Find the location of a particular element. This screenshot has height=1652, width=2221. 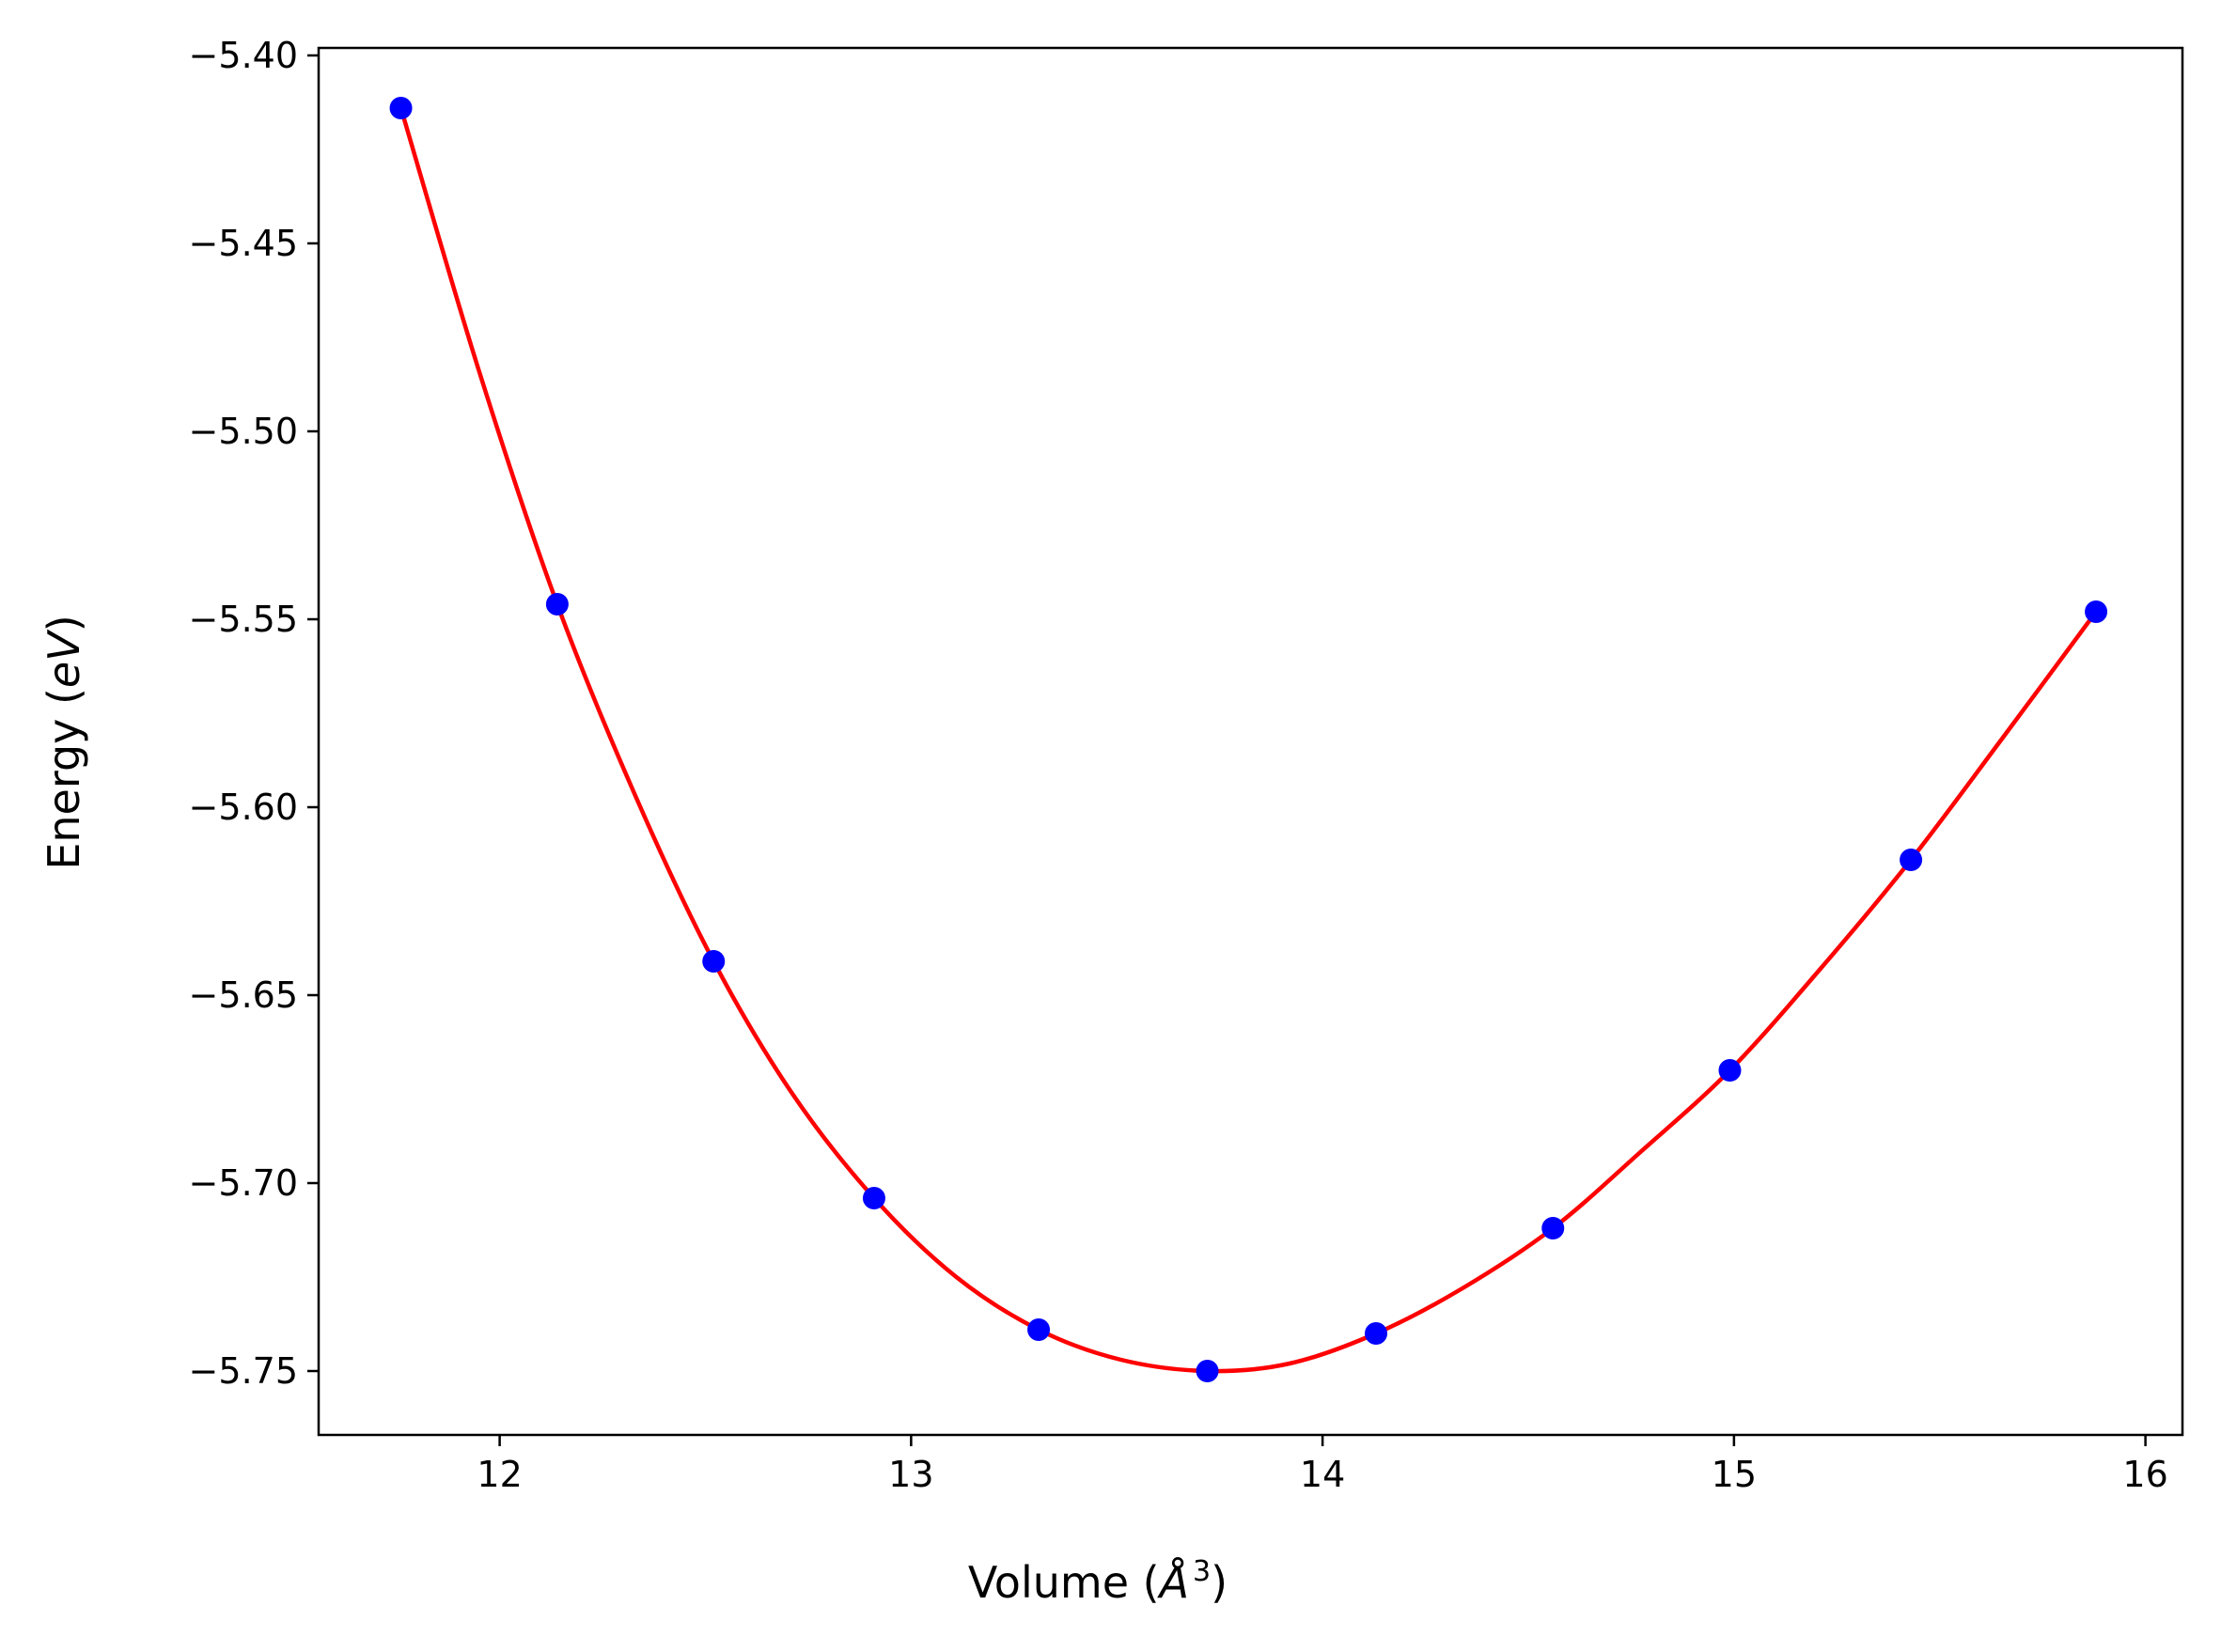

x-axis-label: Volume (Å 3) is located at coordinates (1098, 1581).